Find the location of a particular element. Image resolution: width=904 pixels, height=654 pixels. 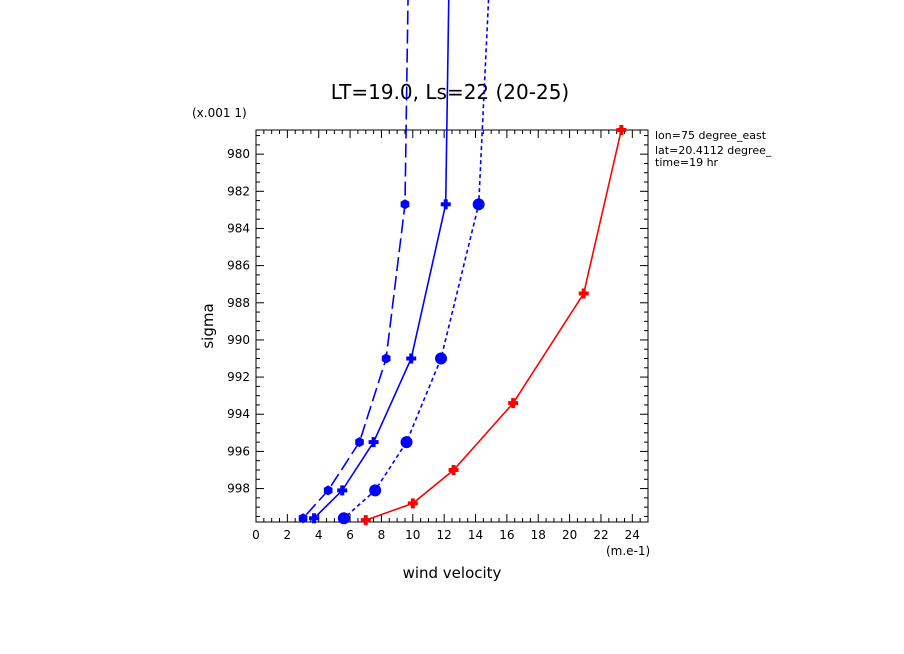

chart-title: LT=19.0, Ls=22 (20-25) is located at coordinates (450, 92).